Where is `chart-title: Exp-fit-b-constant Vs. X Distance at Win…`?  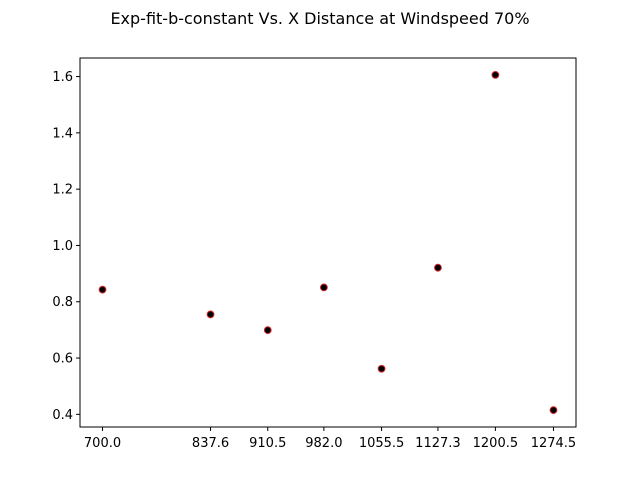
chart-title: Exp-fit-b-constant Vs. X Distance at Win… is located at coordinates (319, 18).